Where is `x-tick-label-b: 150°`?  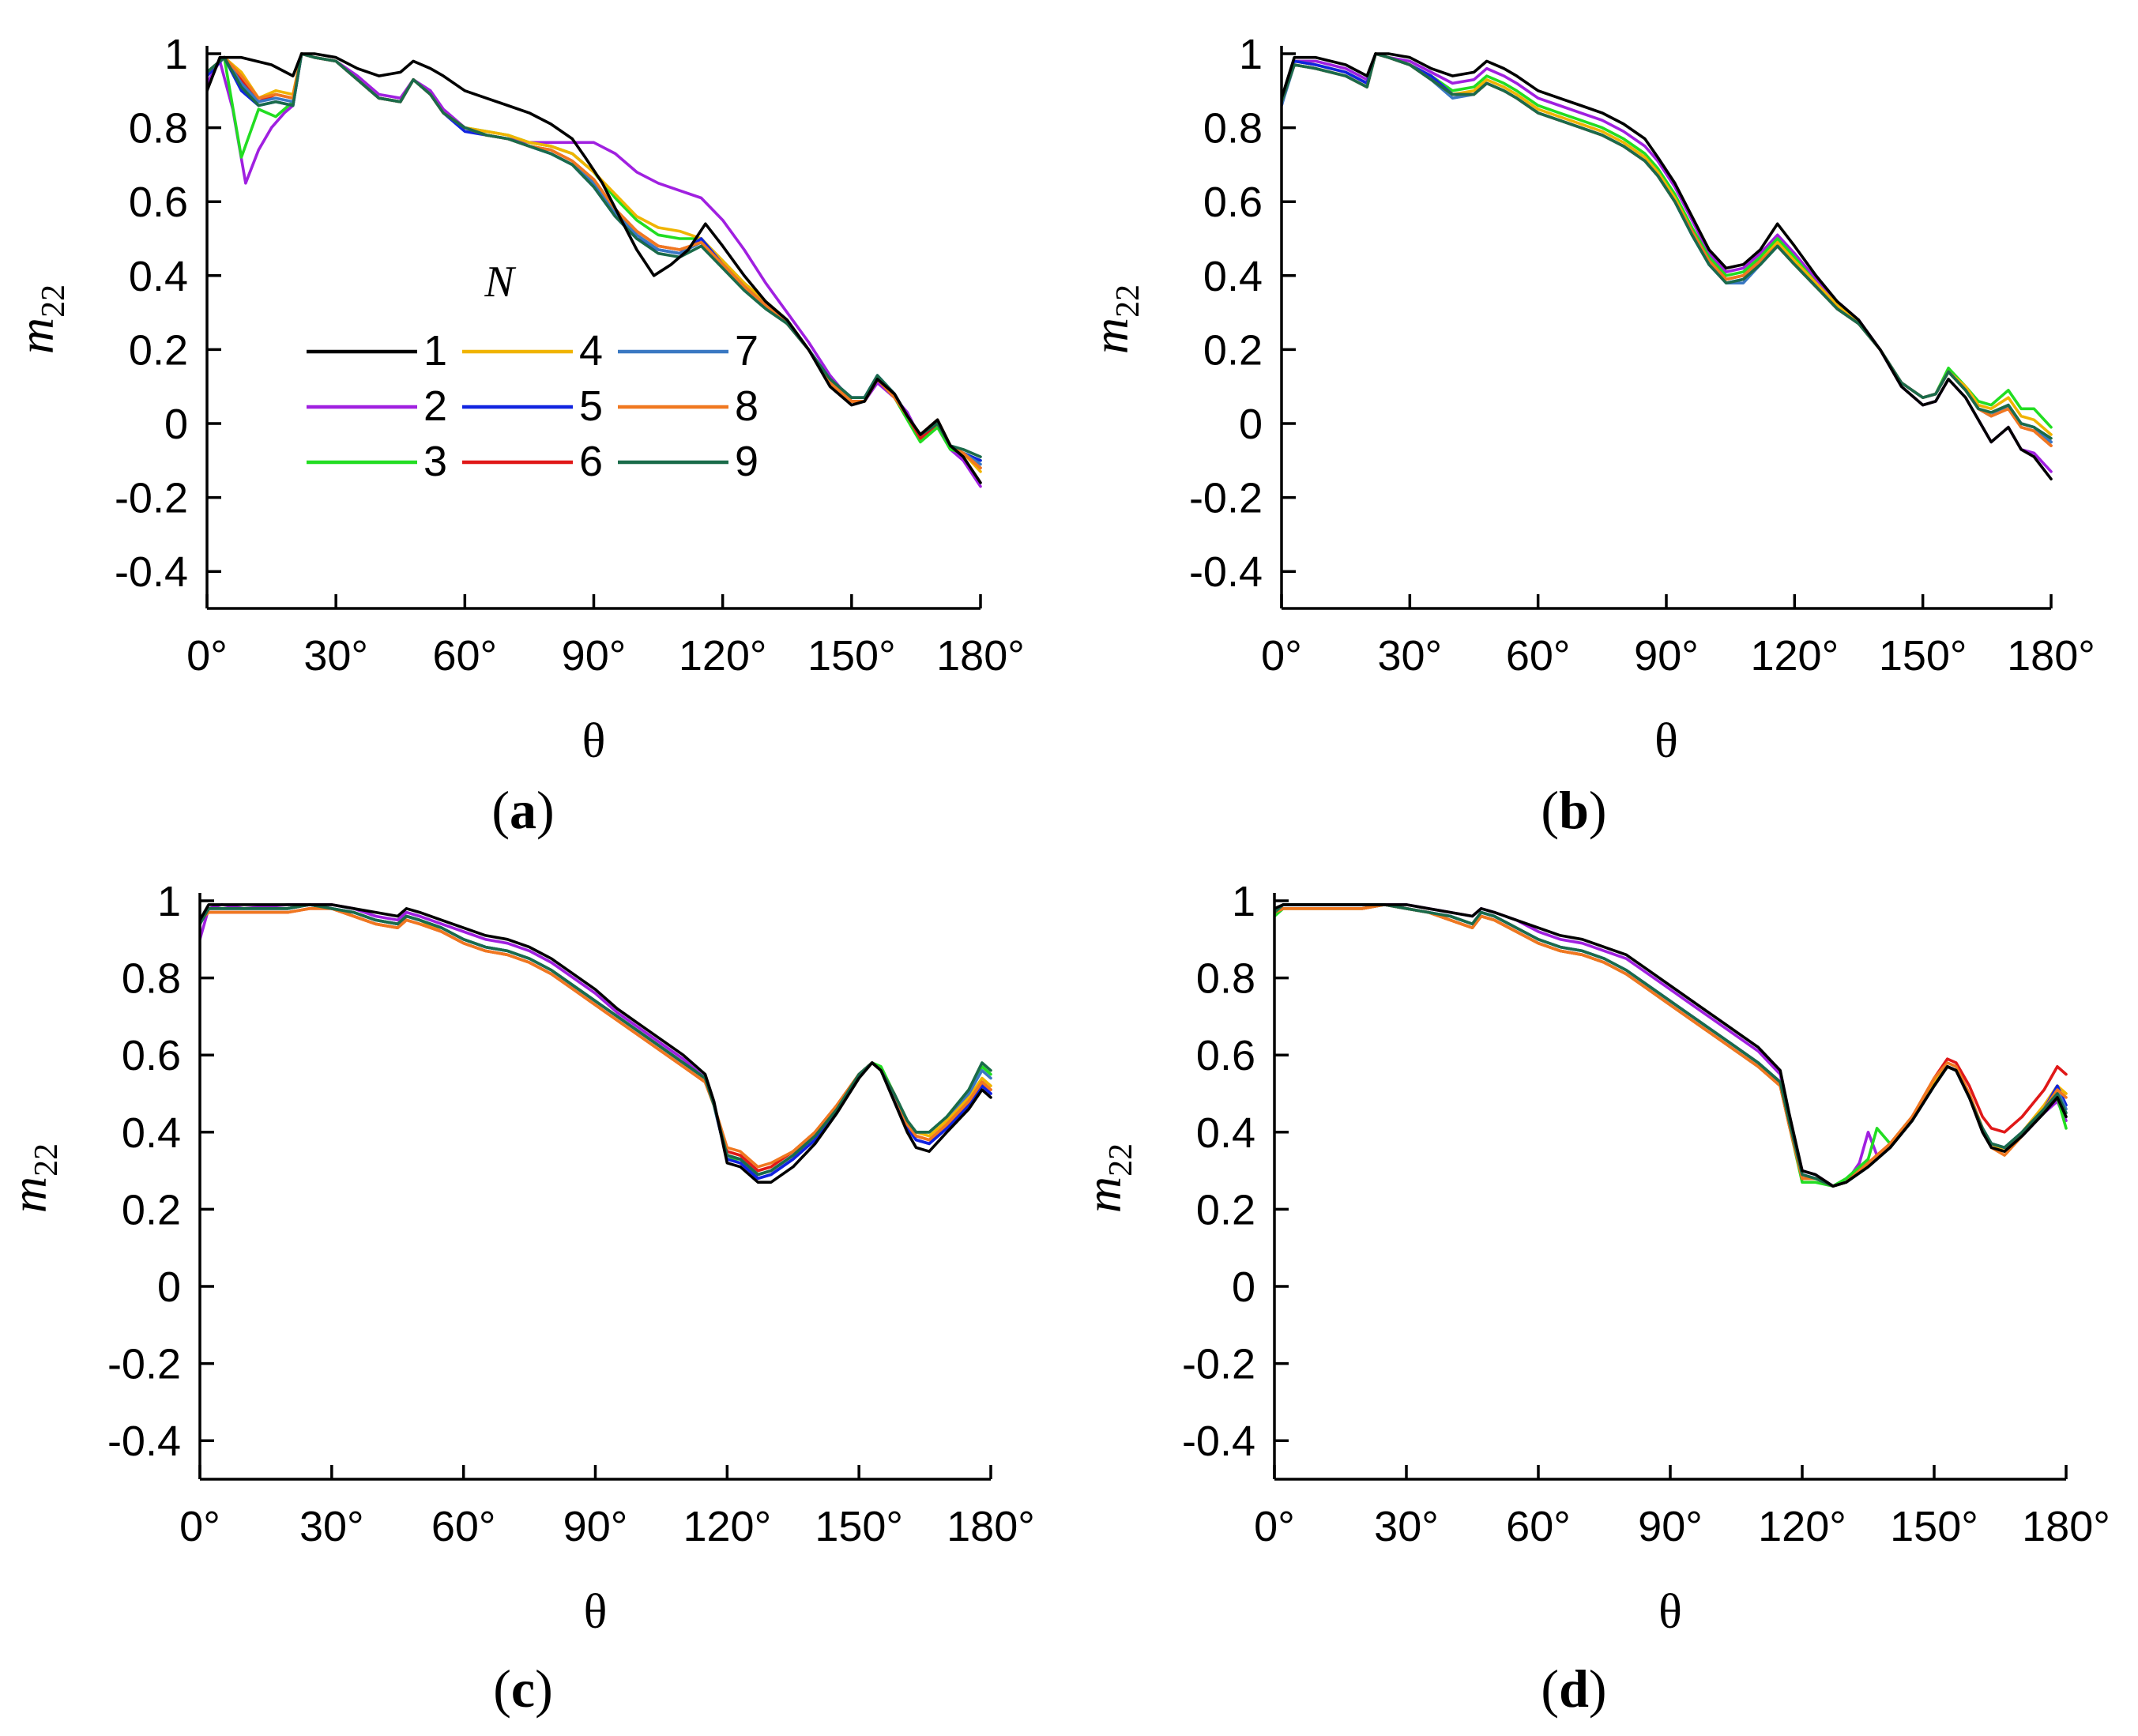 x-tick-label-b: 150° is located at coordinates (1923, 656).